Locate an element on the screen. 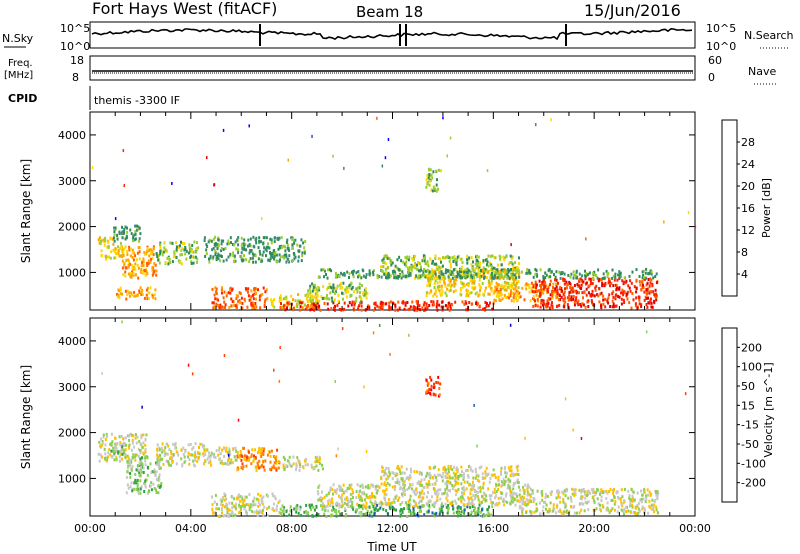 The width and height of the screenshot is (800, 554). freq-tick-top: 18 is located at coordinates (77, 60).